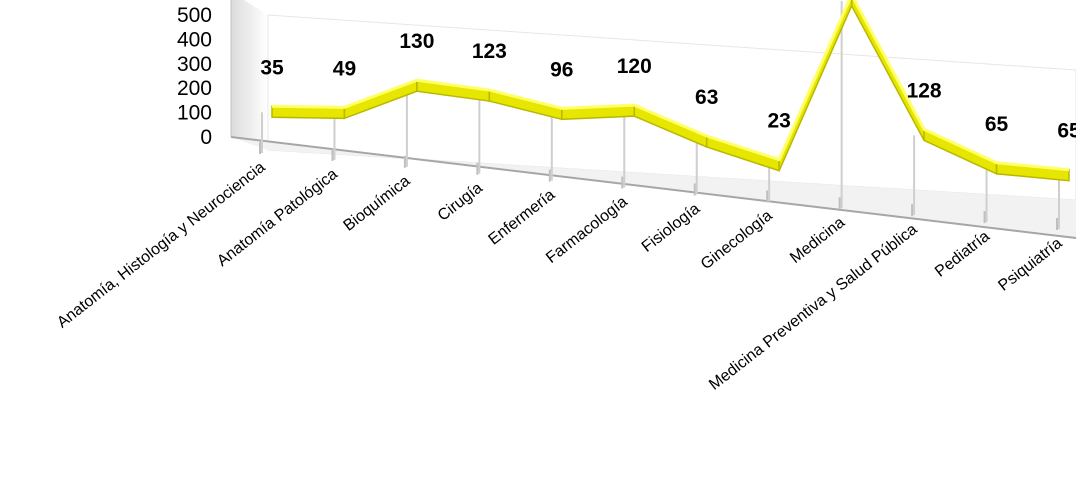 The width and height of the screenshot is (1076, 477). Describe the element at coordinates (671, 228) in the screenshot. I see `x-tick-label: Fisiología` at that location.